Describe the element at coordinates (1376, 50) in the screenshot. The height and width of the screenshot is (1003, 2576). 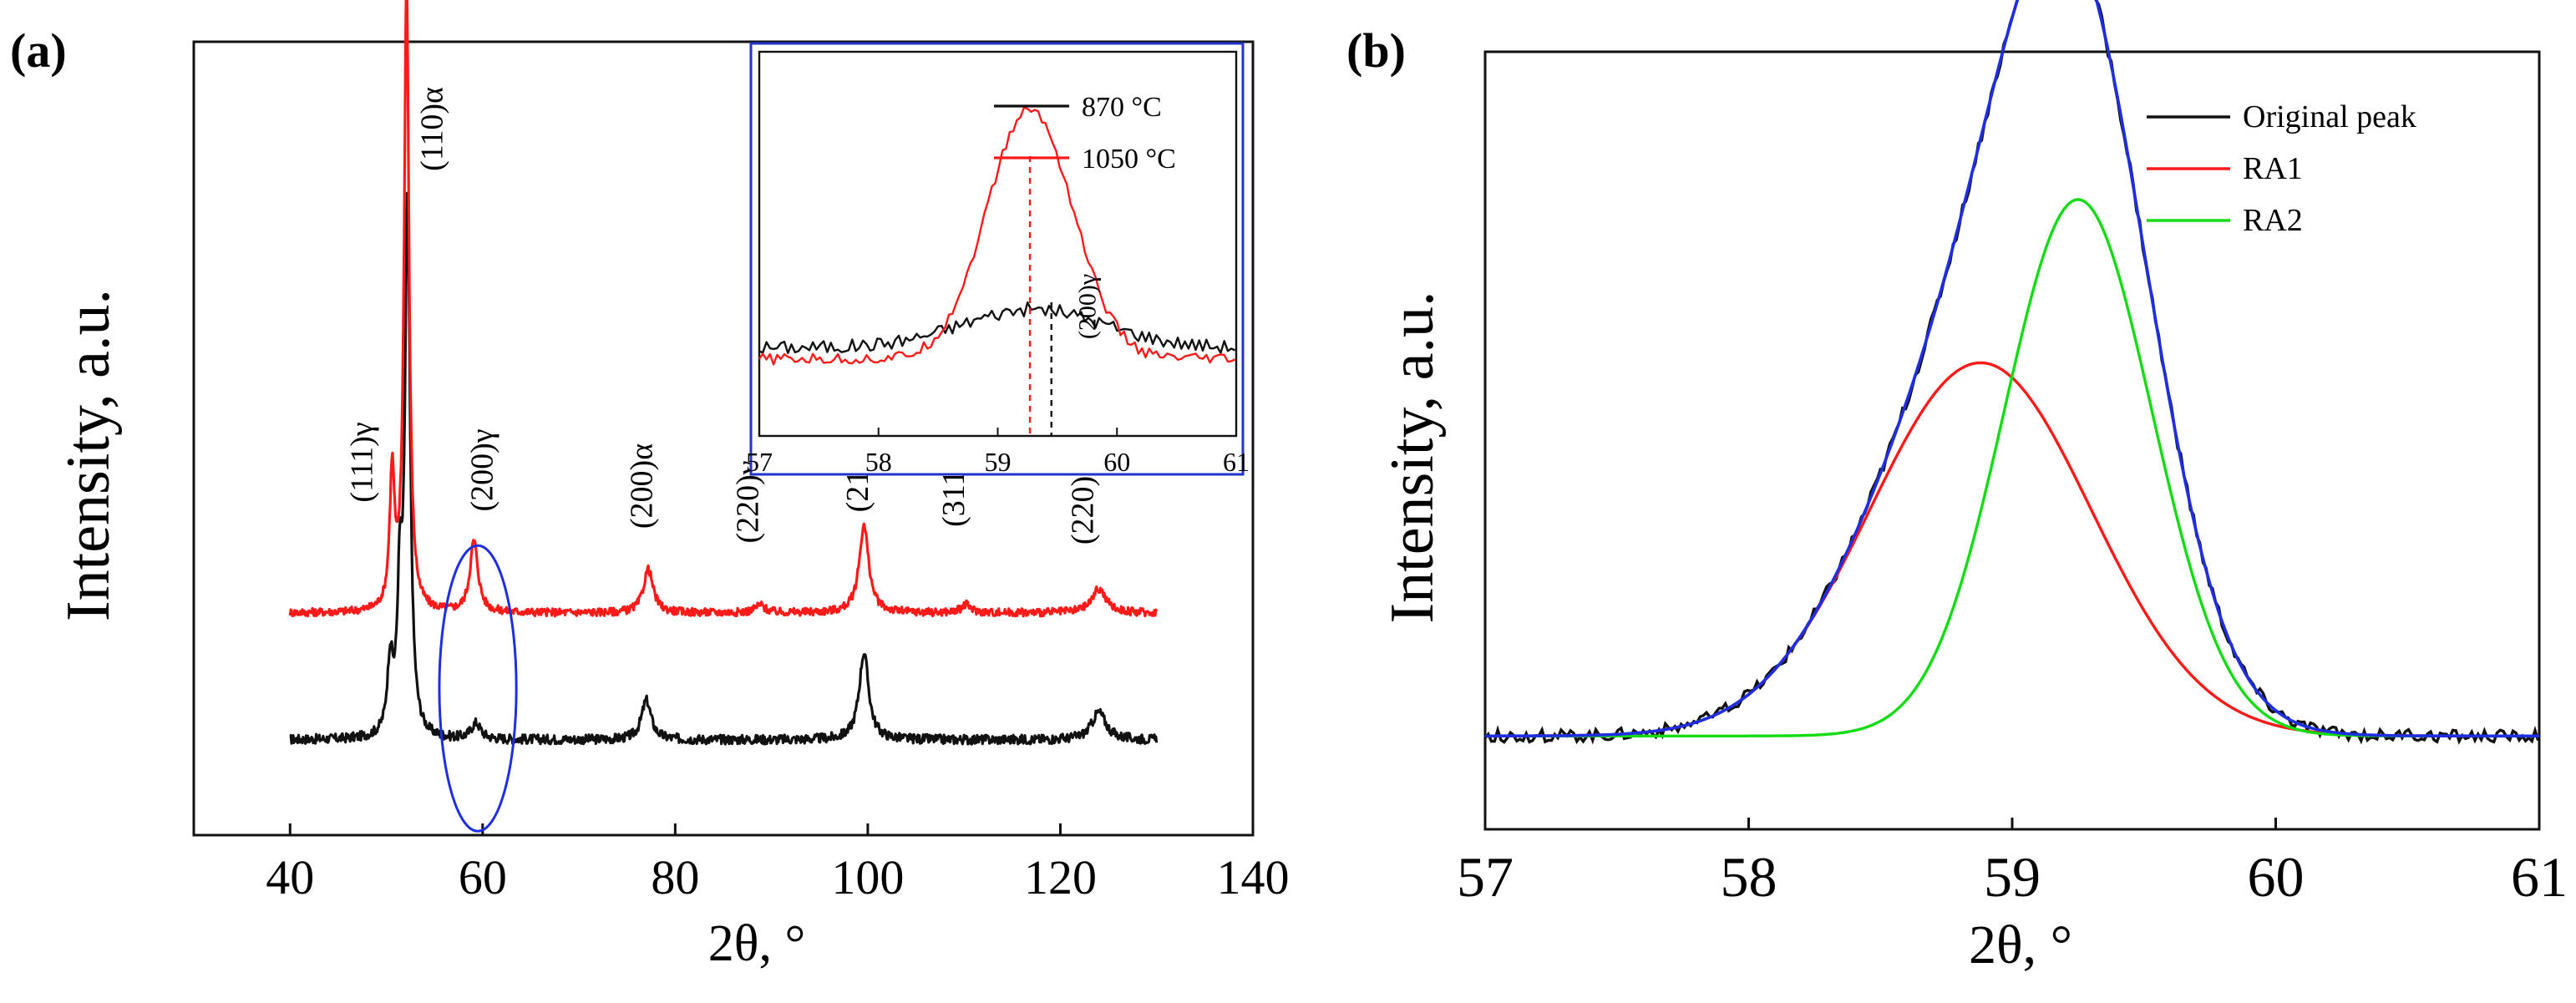
I see `panel-label: (b)` at that location.